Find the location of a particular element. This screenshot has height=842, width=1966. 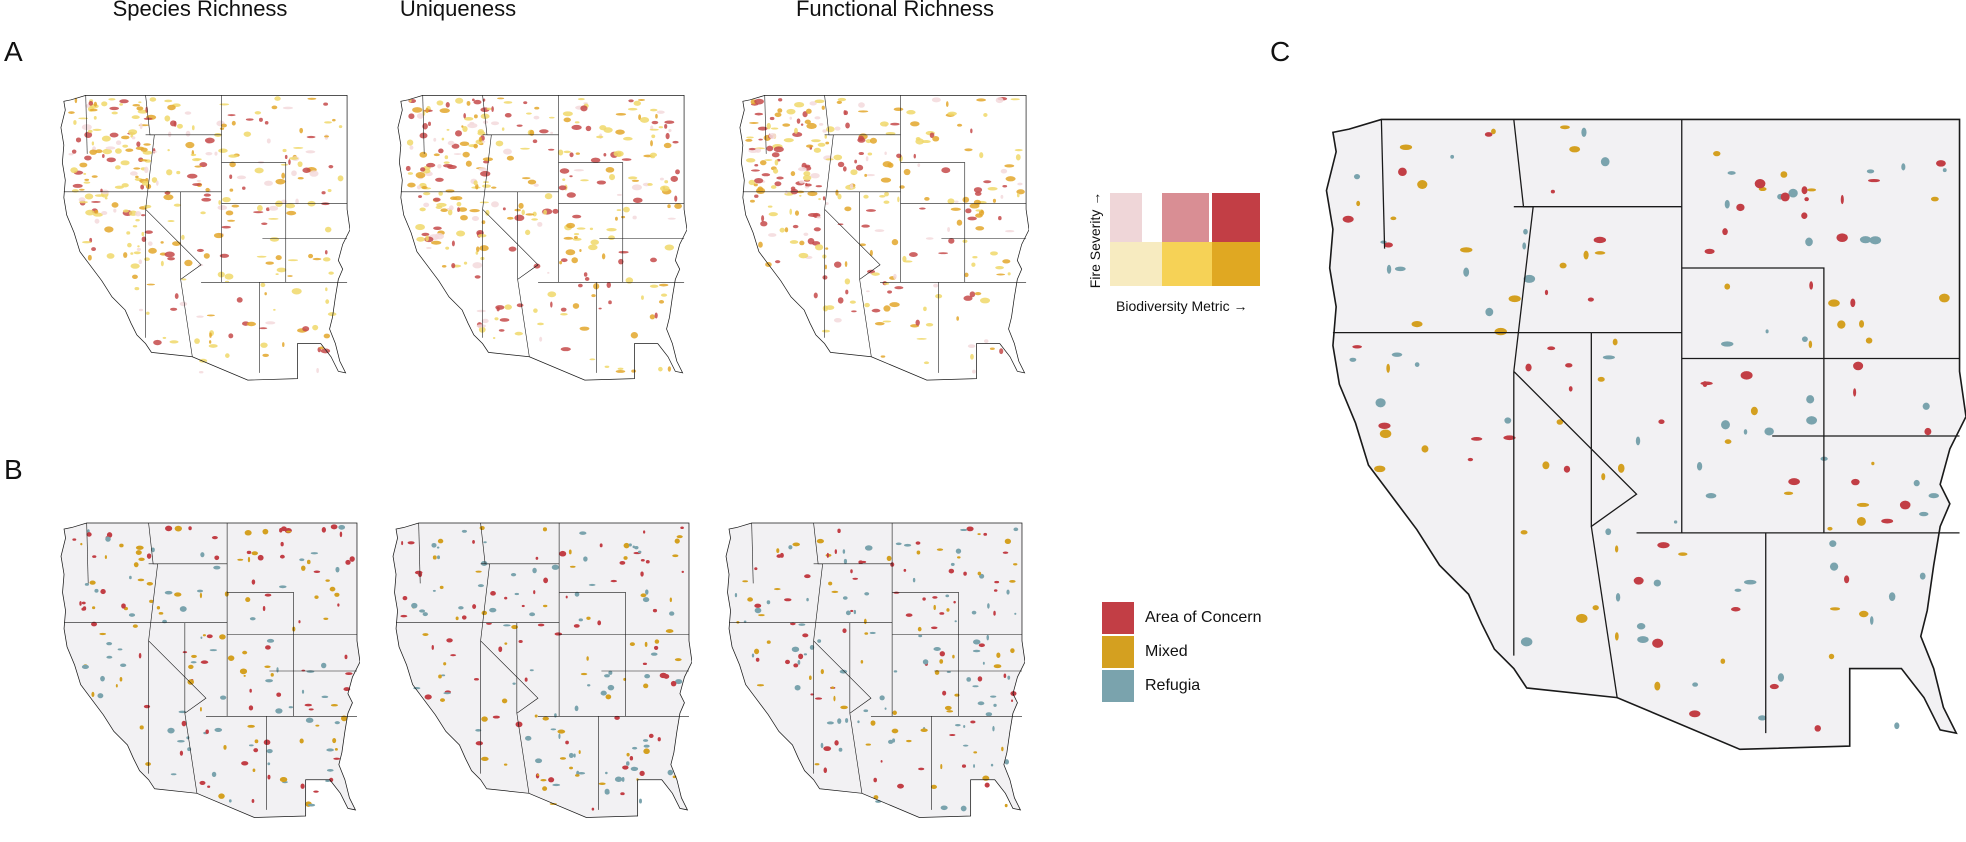

column-title-species-richness: Species Richness is located at coordinates (200, 10).